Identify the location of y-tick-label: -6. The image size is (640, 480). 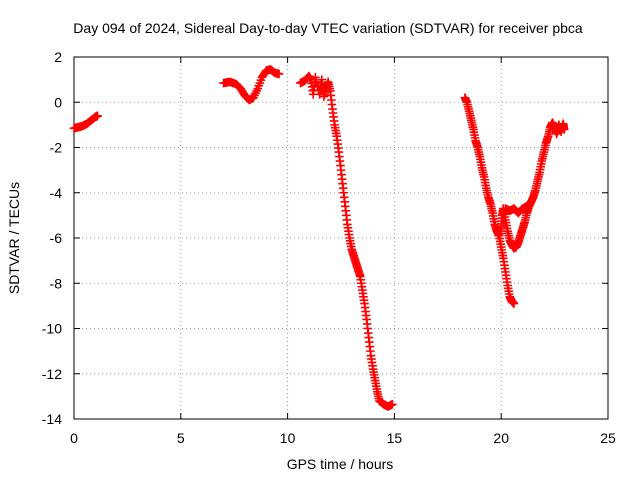
(56, 238).